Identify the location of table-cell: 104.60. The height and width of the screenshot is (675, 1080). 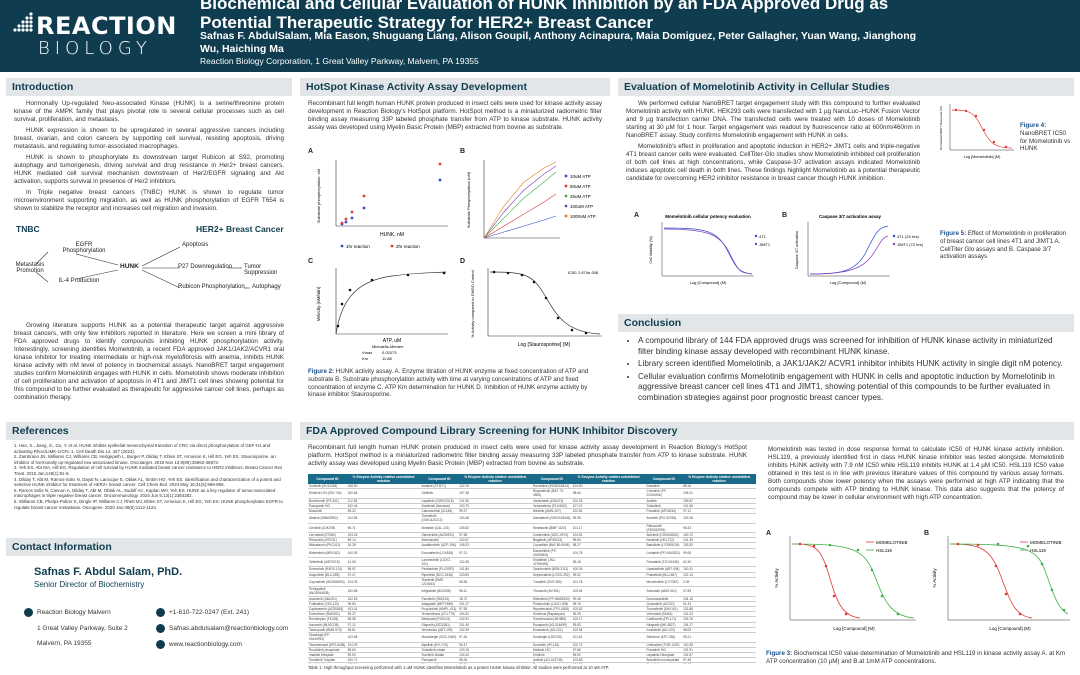
(608, 487).